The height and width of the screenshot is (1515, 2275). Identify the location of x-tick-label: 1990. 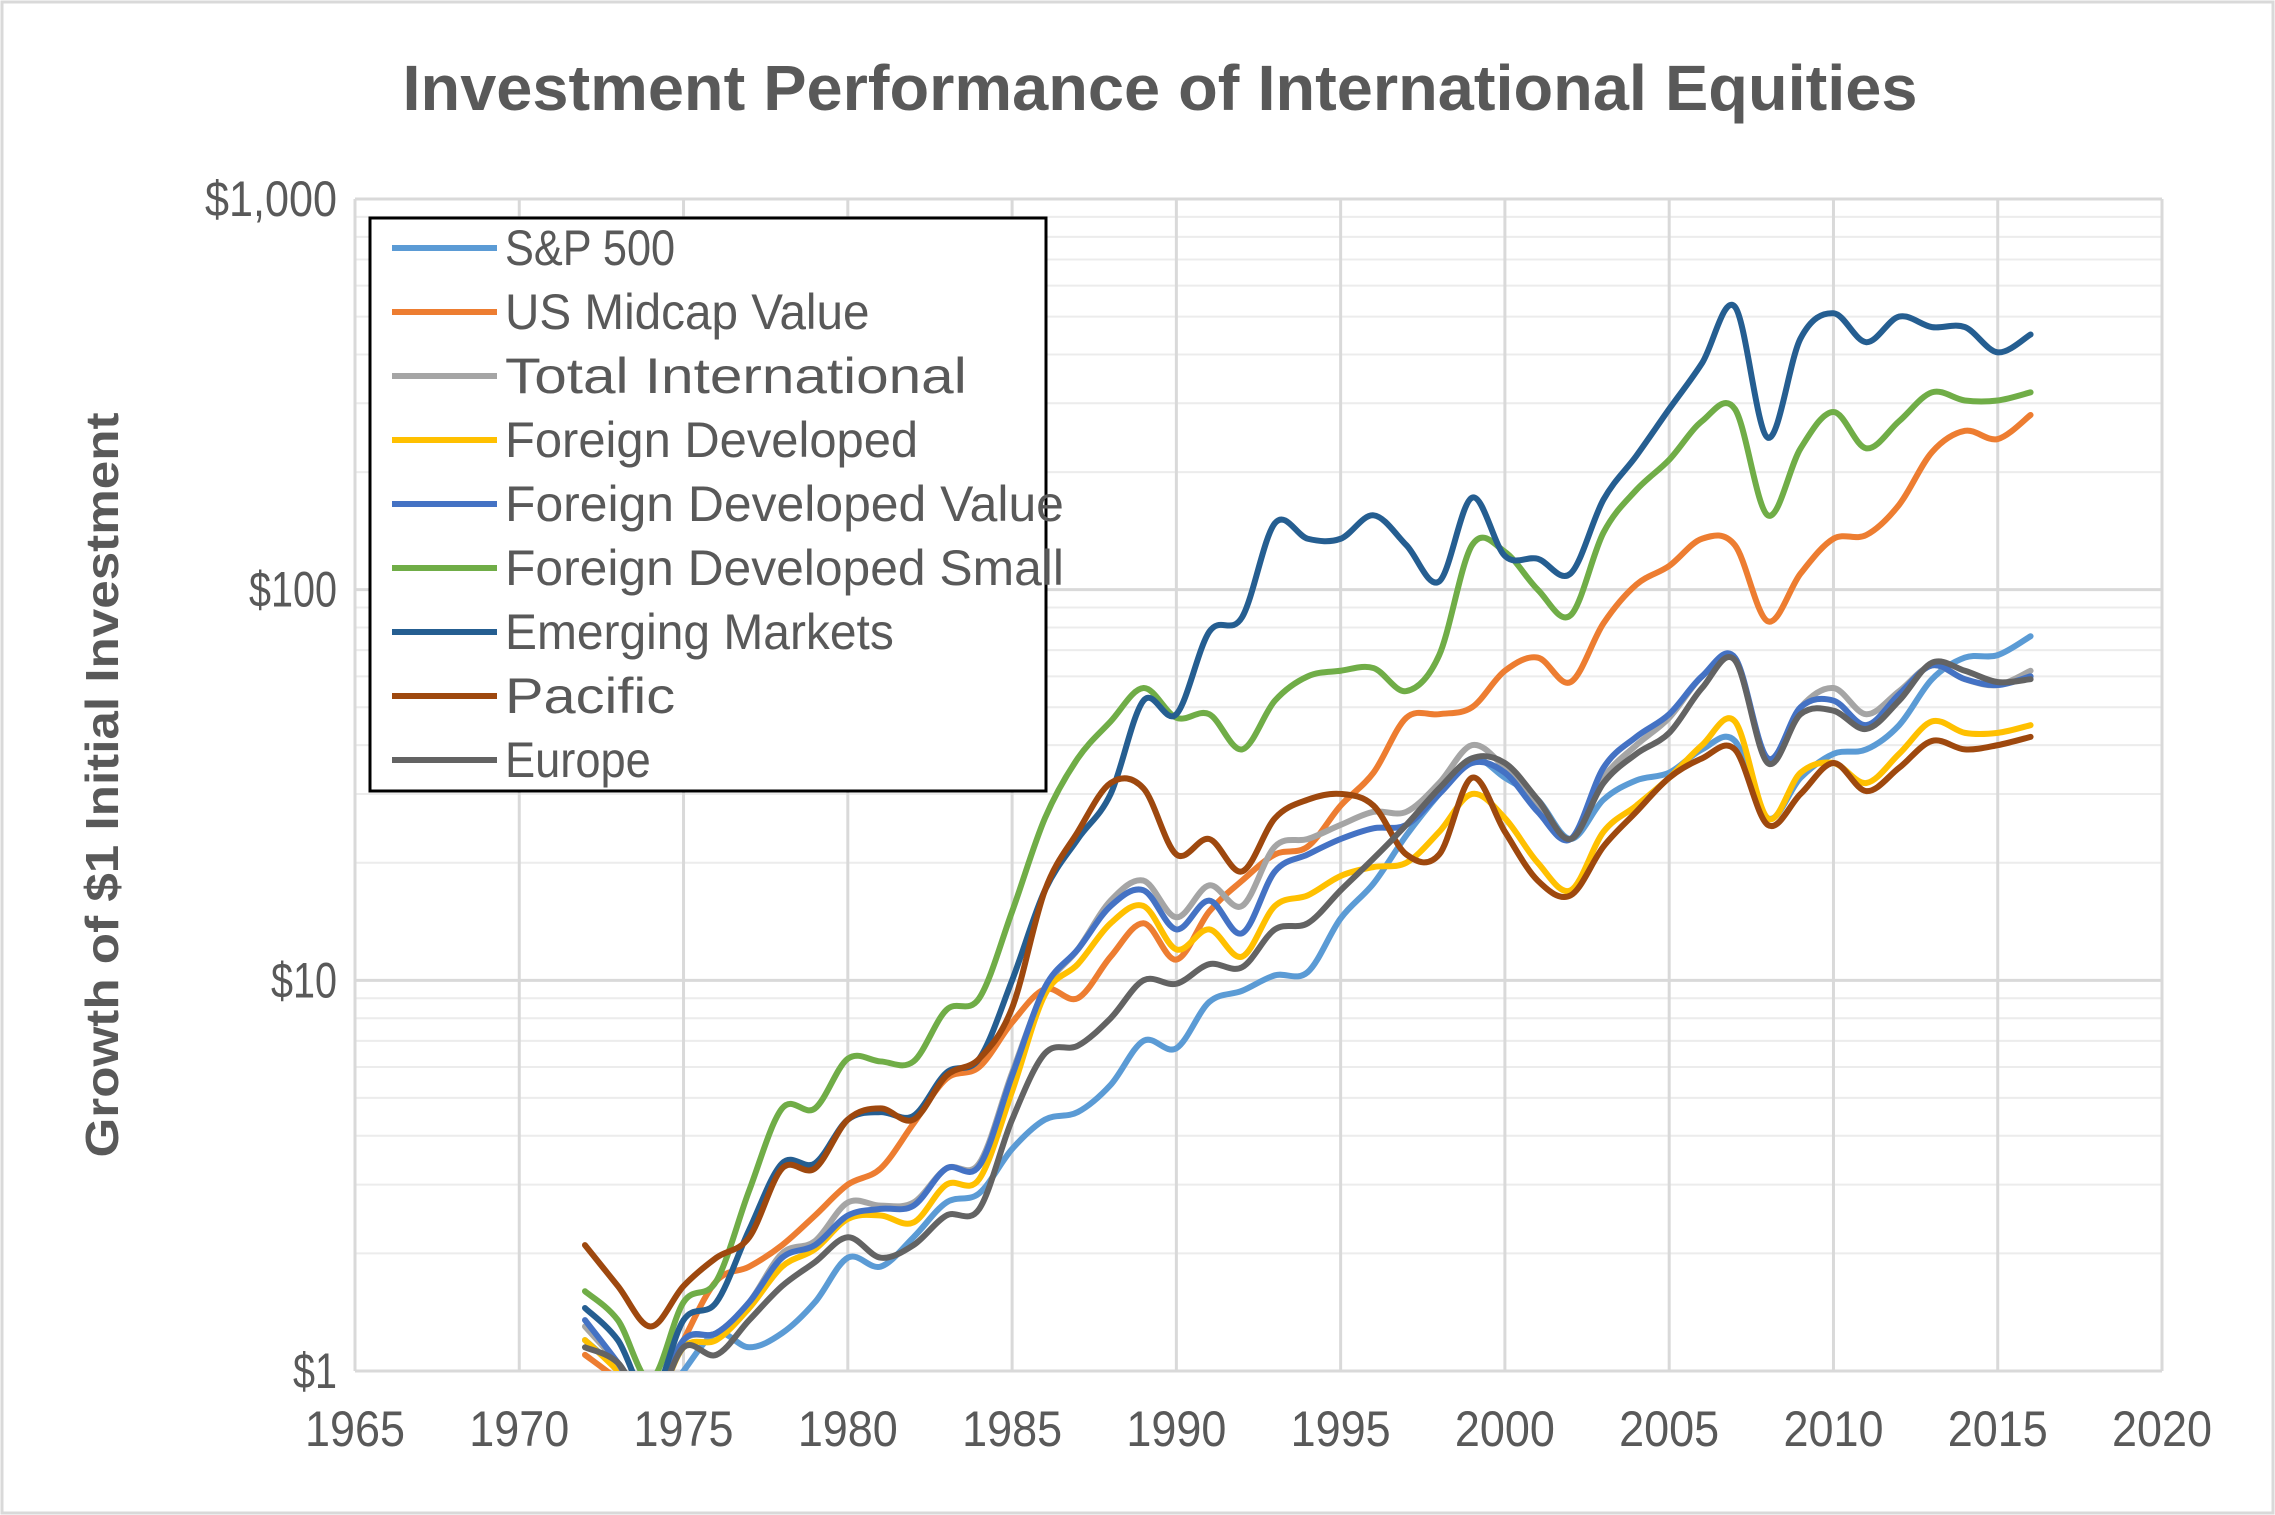
(1176, 1429).